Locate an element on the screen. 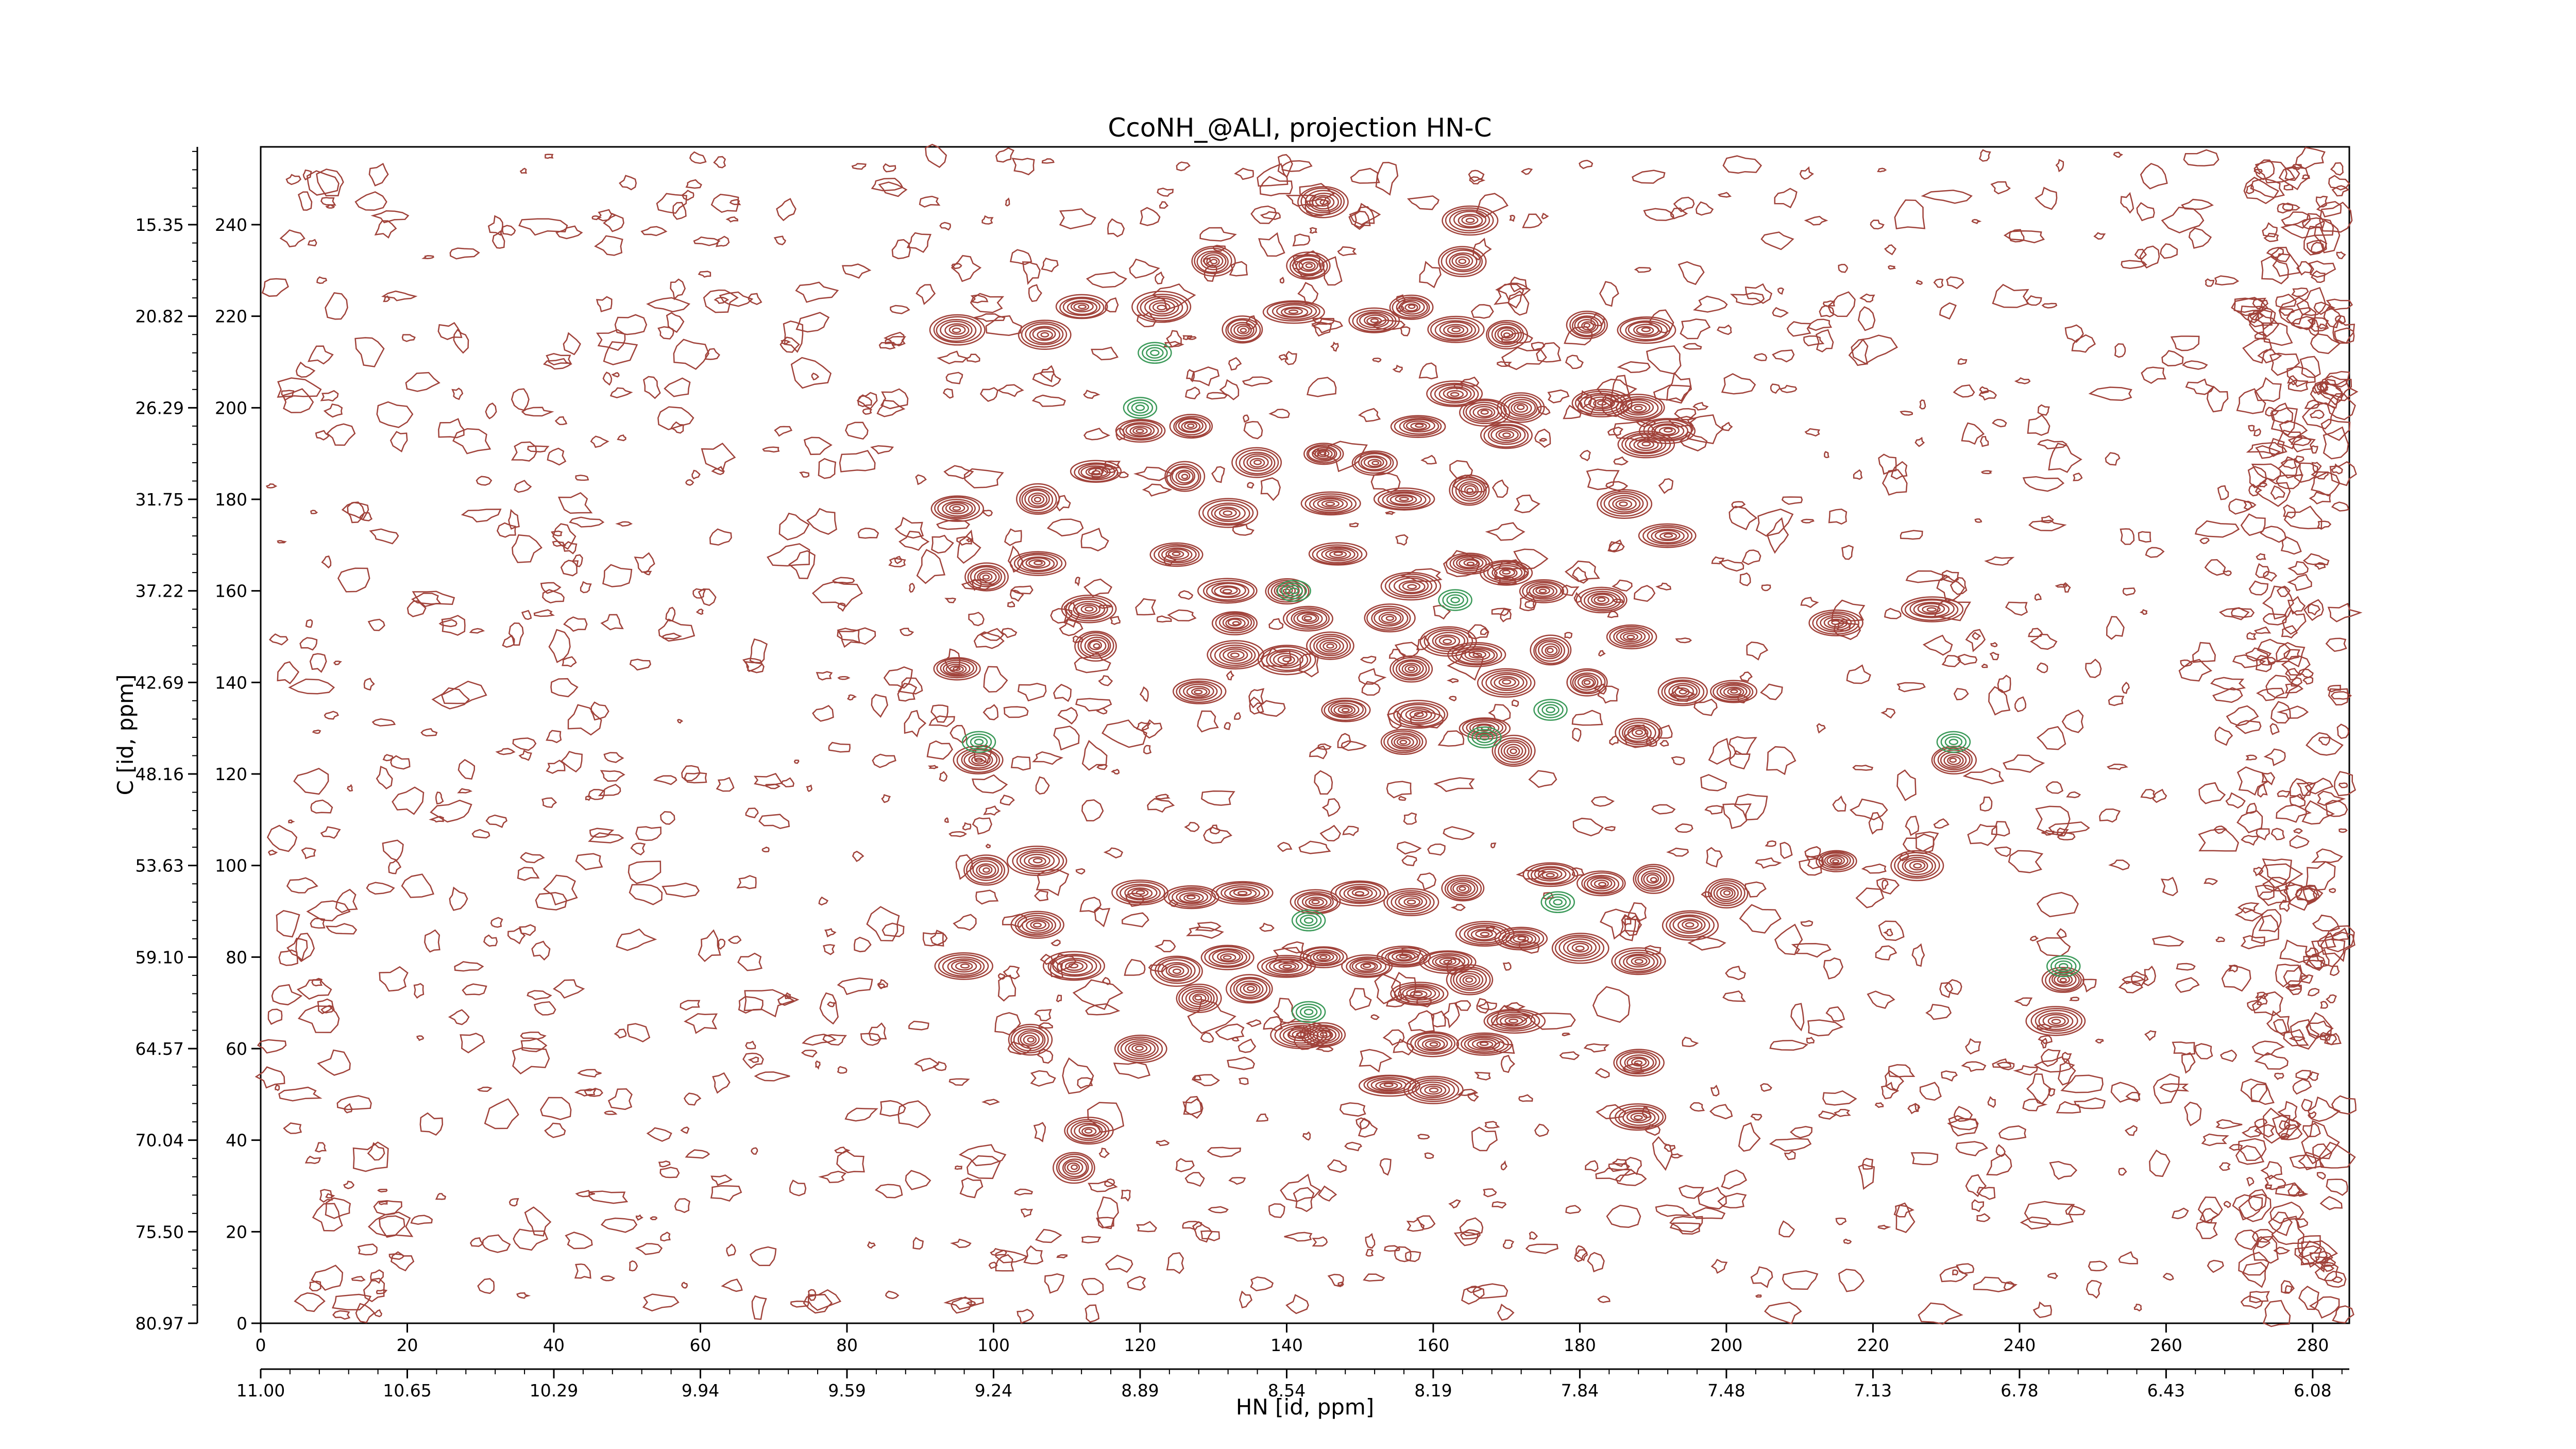 This screenshot has width=2576, height=1449. negative-peak is located at coordinates (1294, 591).